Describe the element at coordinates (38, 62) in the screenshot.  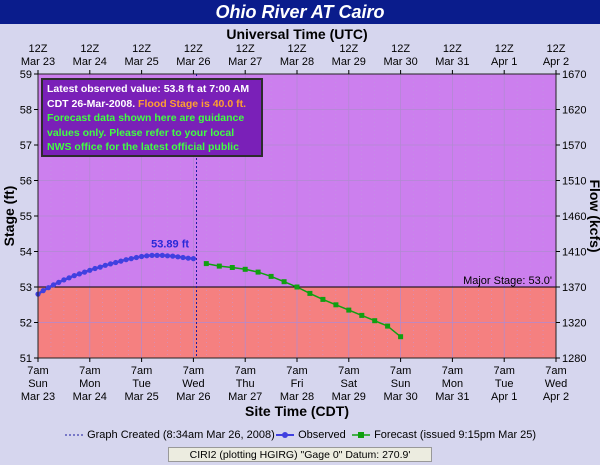
I see `top-tick-date: Mar 23` at that location.